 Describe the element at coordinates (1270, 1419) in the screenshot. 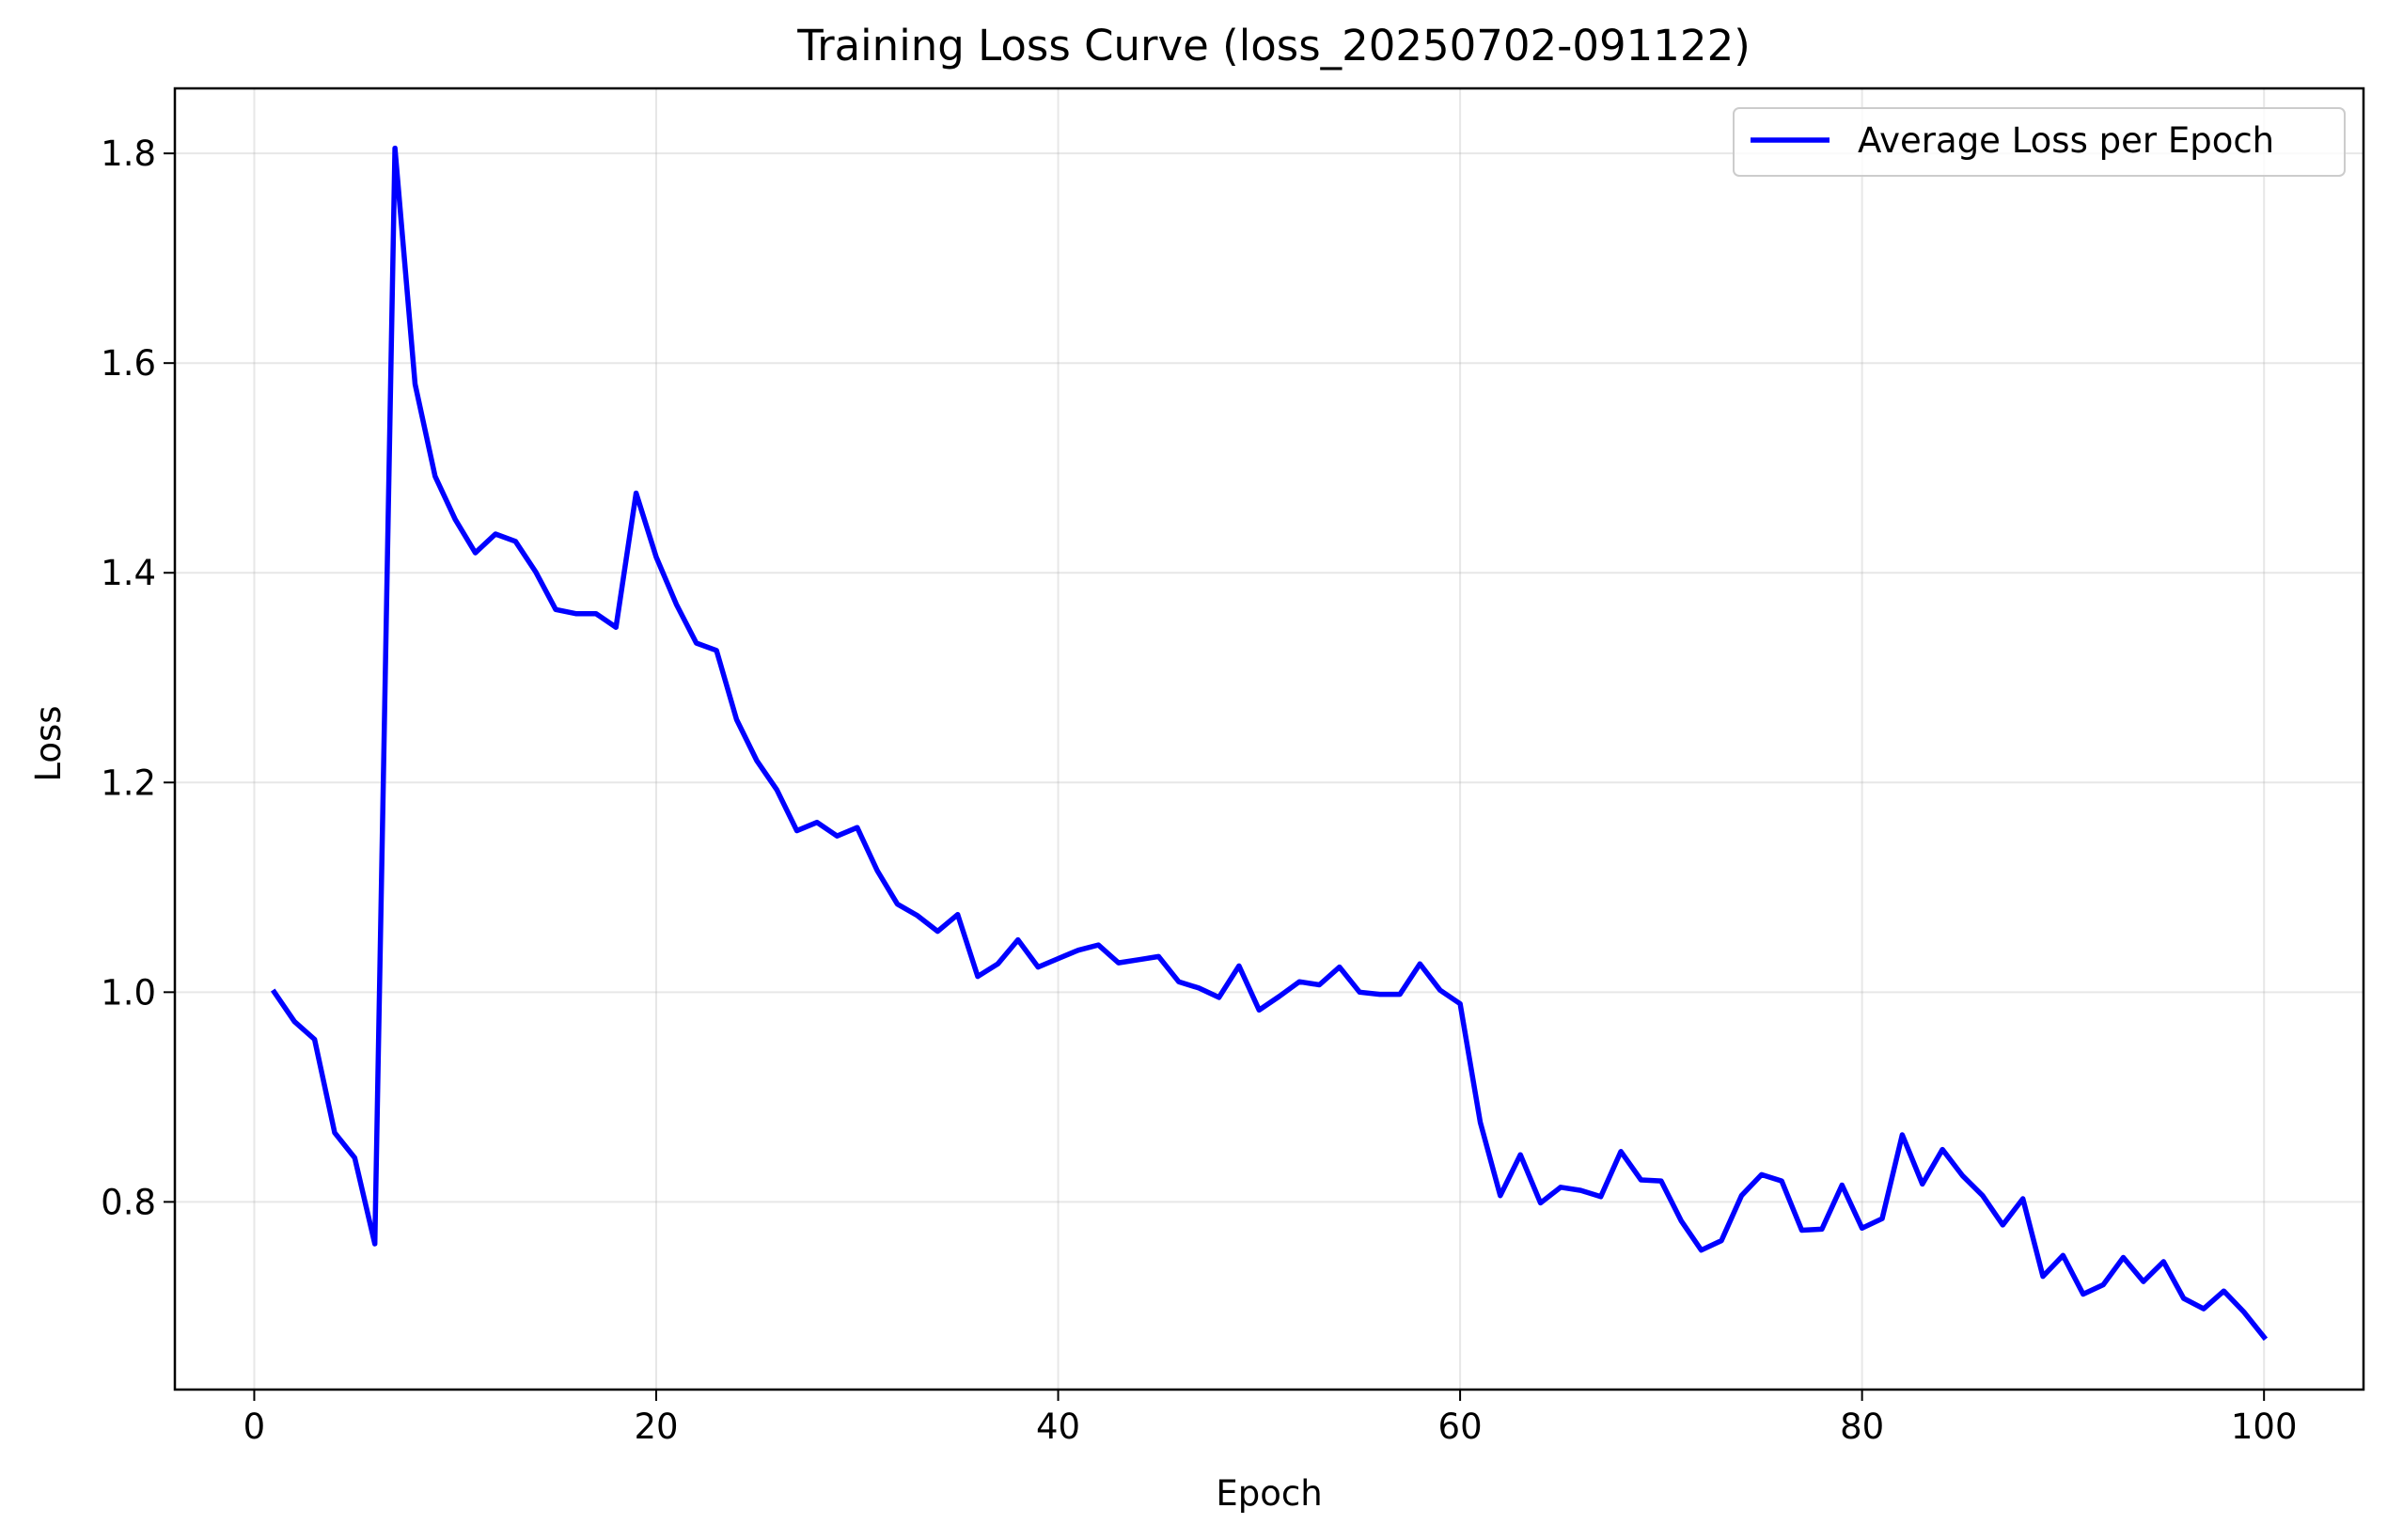

I see `x-axis: 0 20 40 60 80 100` at that location.